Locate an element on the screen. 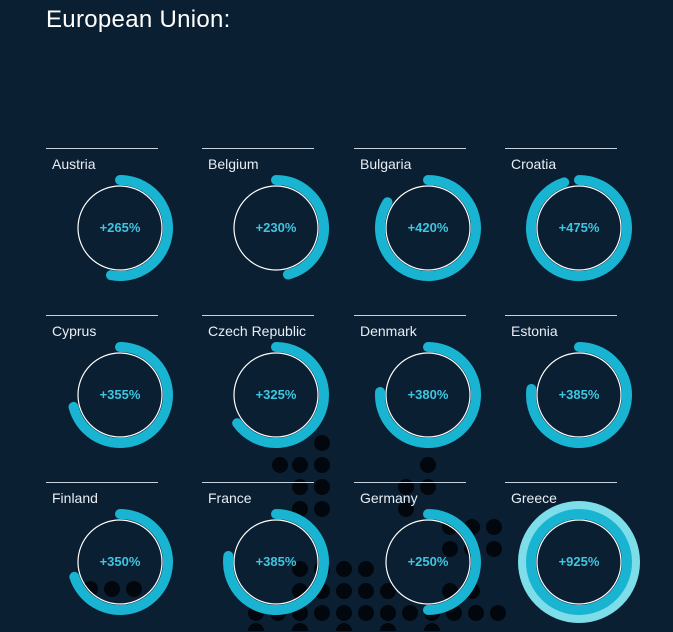  country-label: Denmark is located at coordinates (388, 331).